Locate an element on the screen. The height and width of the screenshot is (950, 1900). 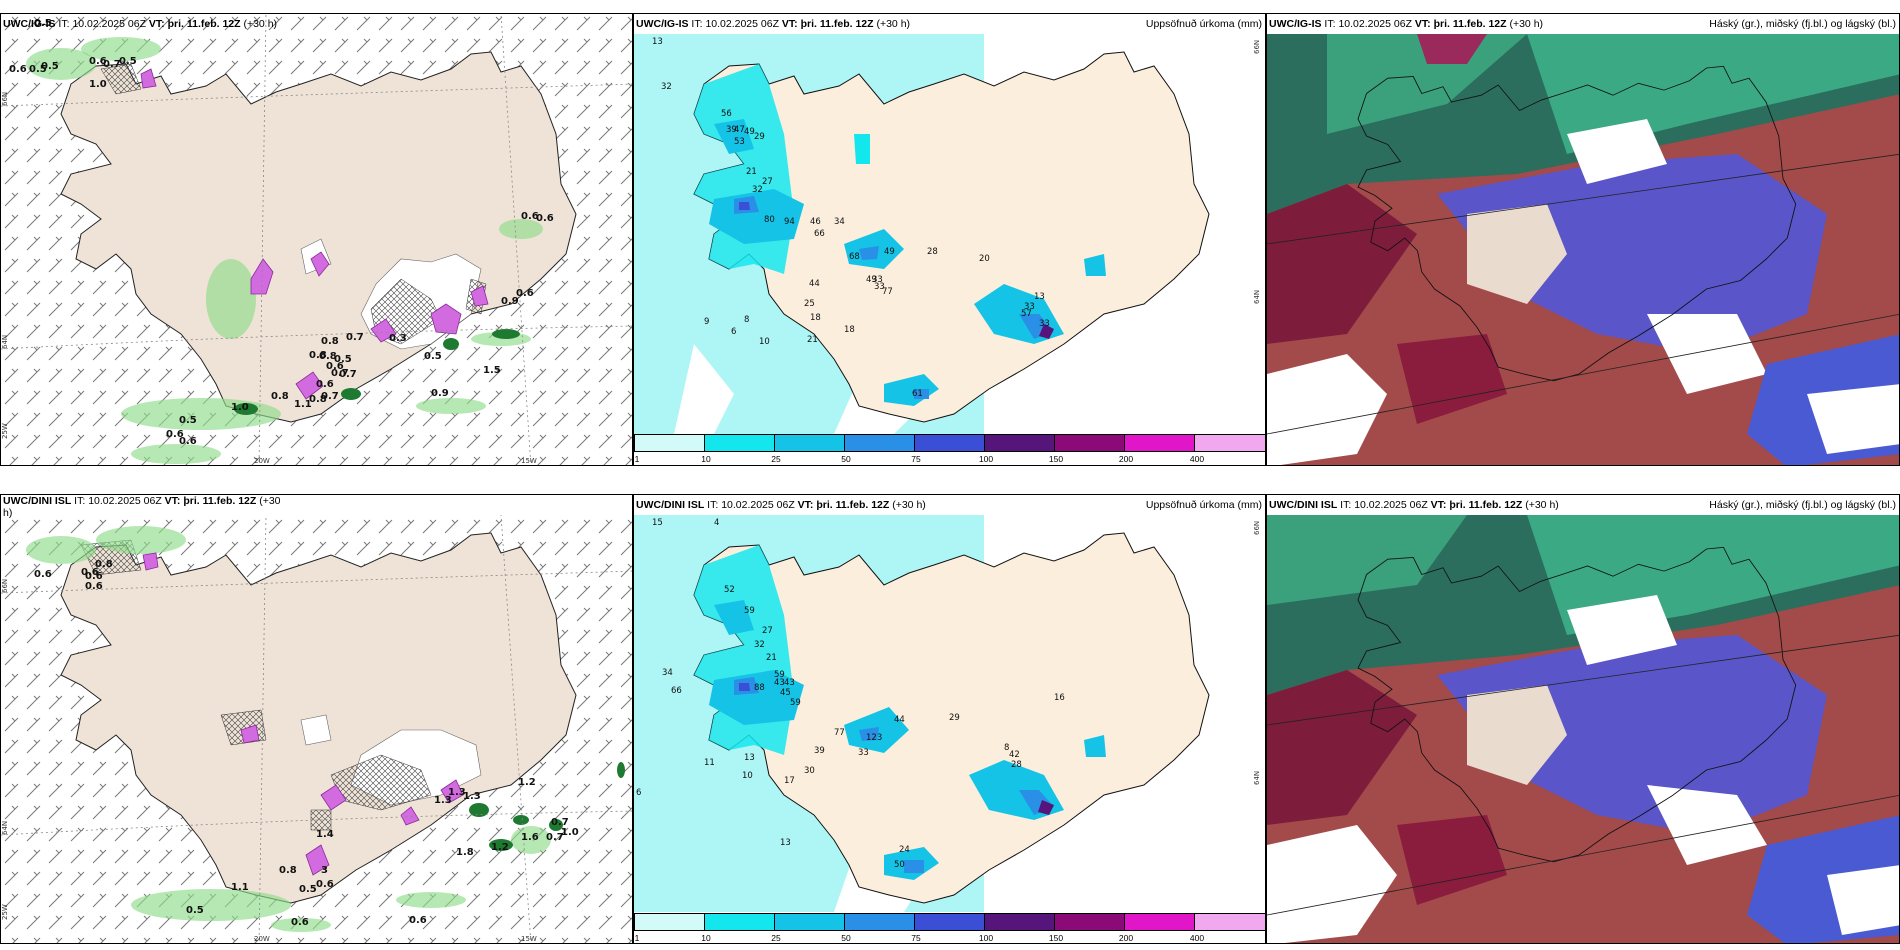
svg-text: 1.2 is located at coordinates (527, 782).